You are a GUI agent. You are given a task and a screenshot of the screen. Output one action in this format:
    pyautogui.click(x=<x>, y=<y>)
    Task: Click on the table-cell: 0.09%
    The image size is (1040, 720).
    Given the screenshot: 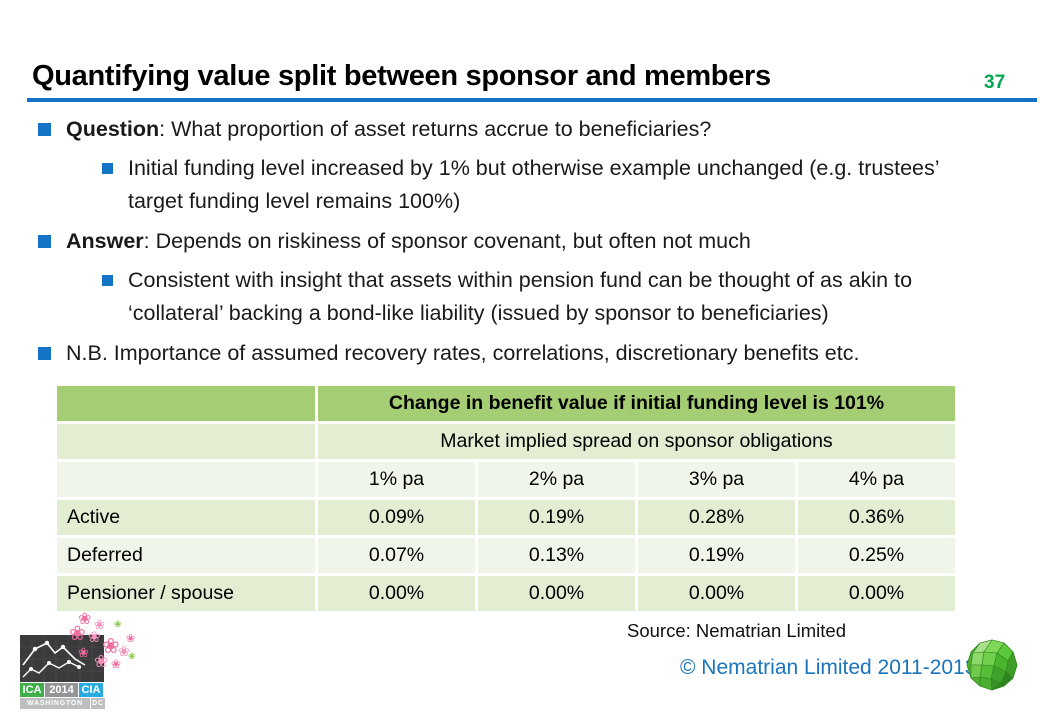 What is the action you would take?
    pyautogui.click(x=396, y=517)
    